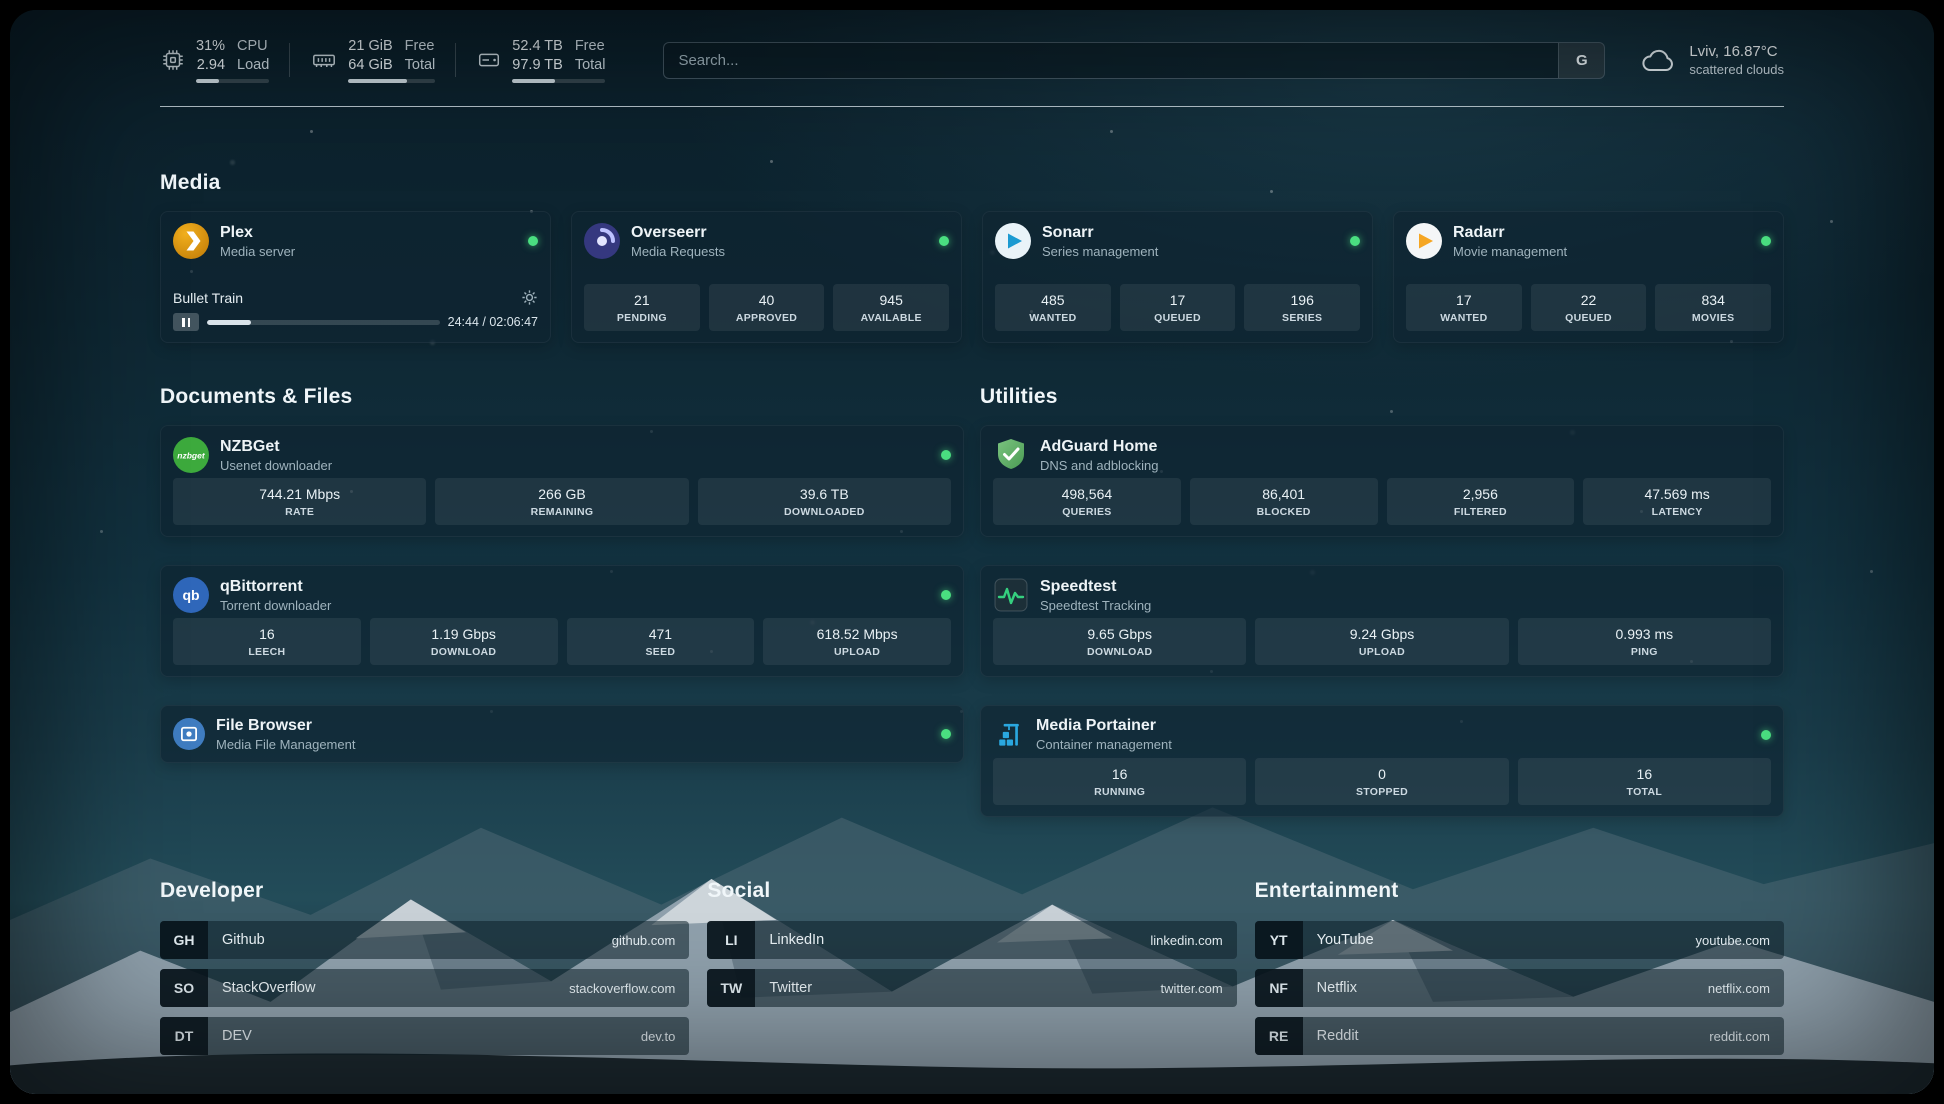 This screenshot has width=1944, height=1104. What do you see at coordinates (891, 307) in the screenshot?
I see `stat-available: 945 AVAILABLE` at bounding box center [891, 307].